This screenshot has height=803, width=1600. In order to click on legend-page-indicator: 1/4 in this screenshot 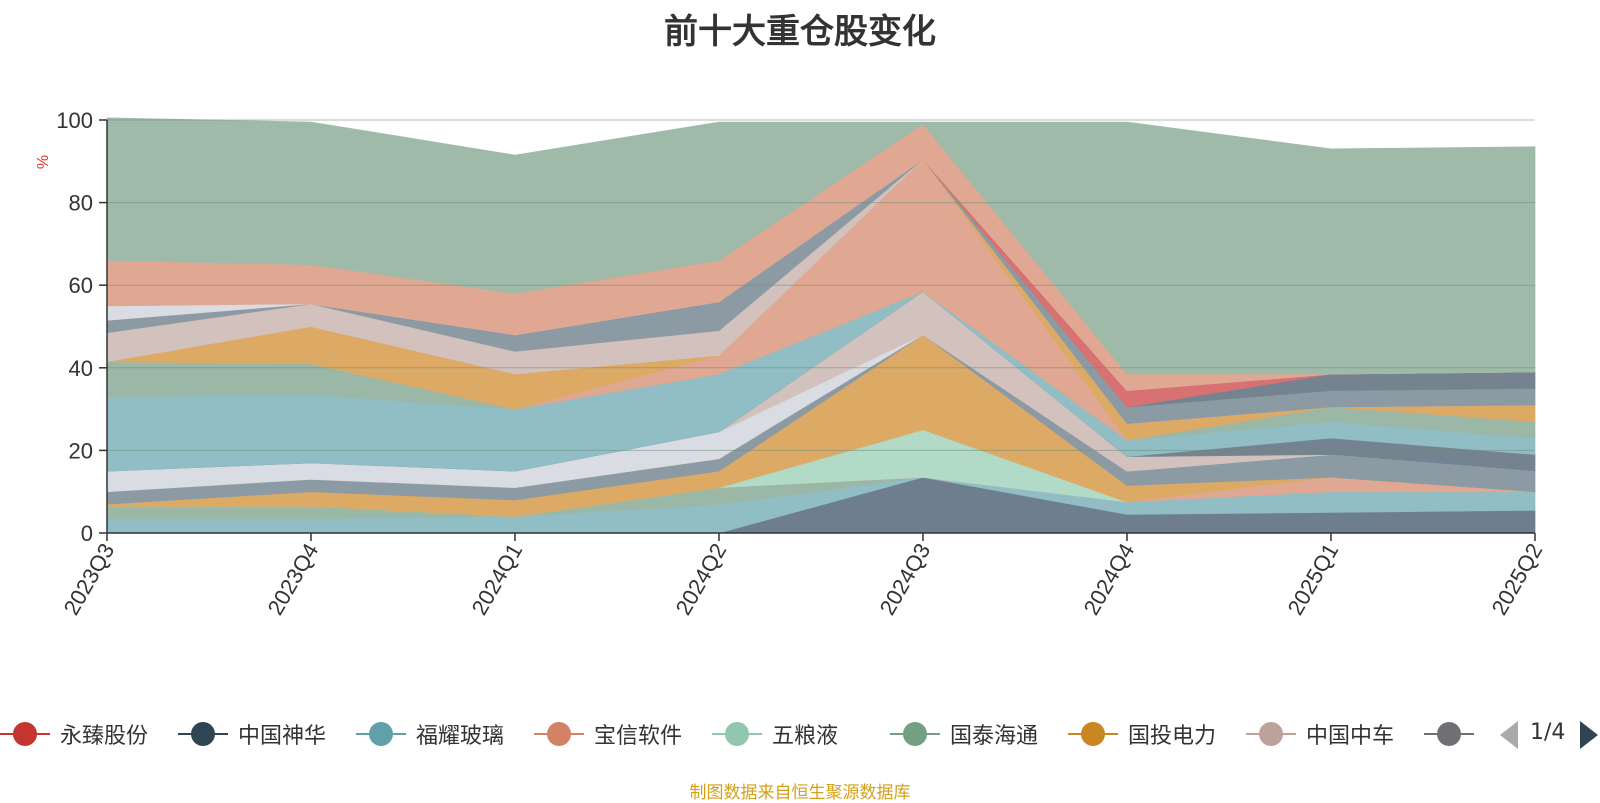, I will do `click(1548, 732)`.